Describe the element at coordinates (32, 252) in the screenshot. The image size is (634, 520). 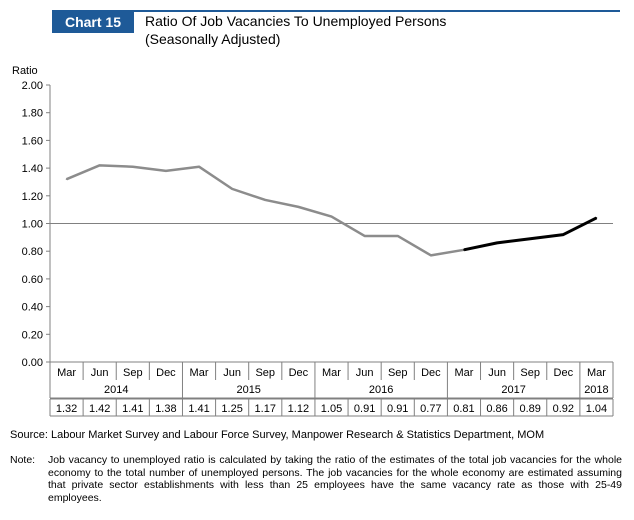
I see `y-tick-label: 0.80` at that location.